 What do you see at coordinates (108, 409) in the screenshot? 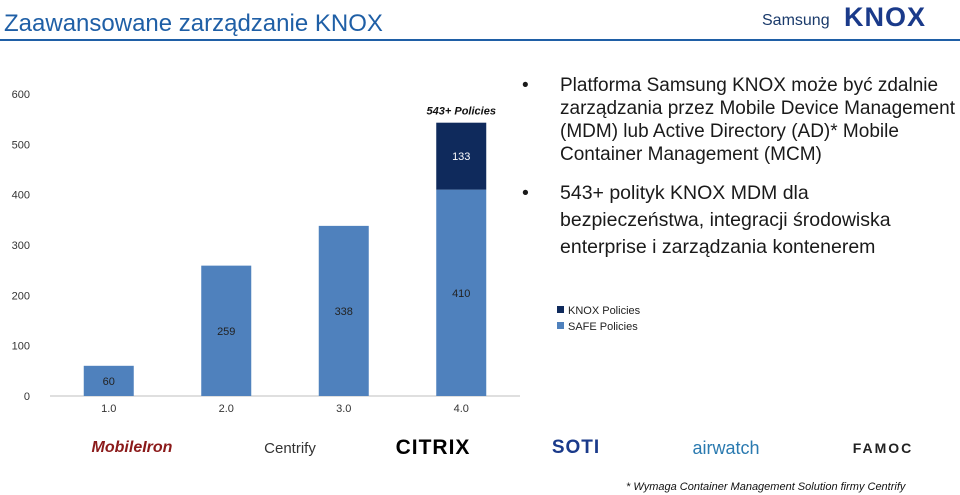
I see `x-tick-label: 1.0` at bounding box center [108, 409].